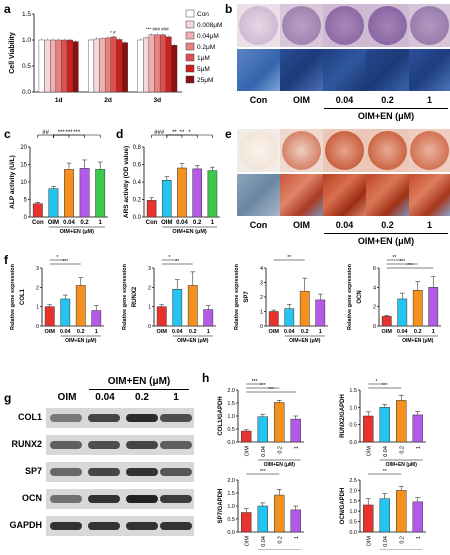 This screenshot has height=555, width=450. I want to click on label-004: 0.04, so click(344, 100).